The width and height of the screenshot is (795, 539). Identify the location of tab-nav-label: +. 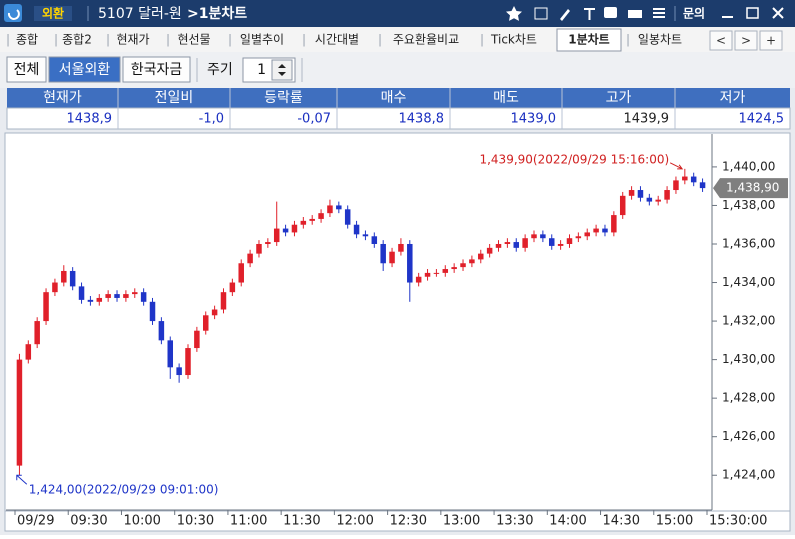
(771, 41).